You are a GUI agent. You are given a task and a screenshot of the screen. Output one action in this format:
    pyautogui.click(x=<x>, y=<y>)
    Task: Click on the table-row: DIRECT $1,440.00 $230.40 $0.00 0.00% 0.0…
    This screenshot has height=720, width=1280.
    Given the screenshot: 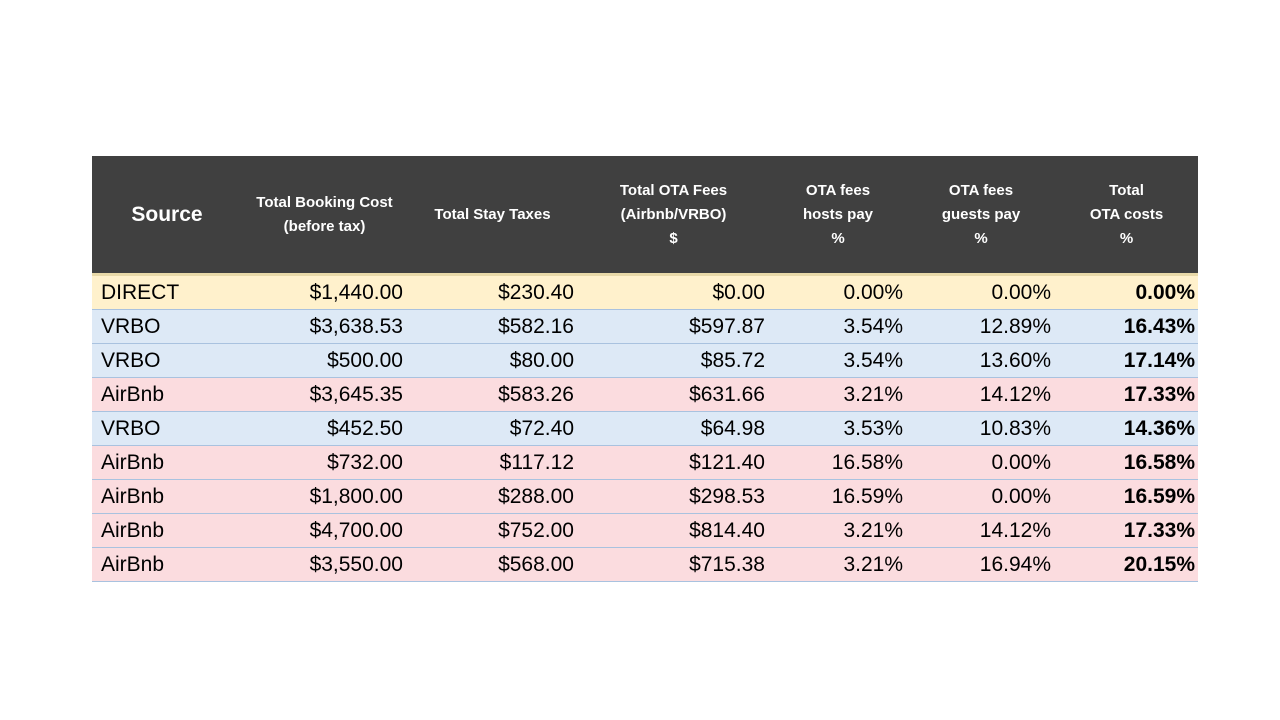 What is the action you would take?
    pyautogui.click(x=645, y=292)
    